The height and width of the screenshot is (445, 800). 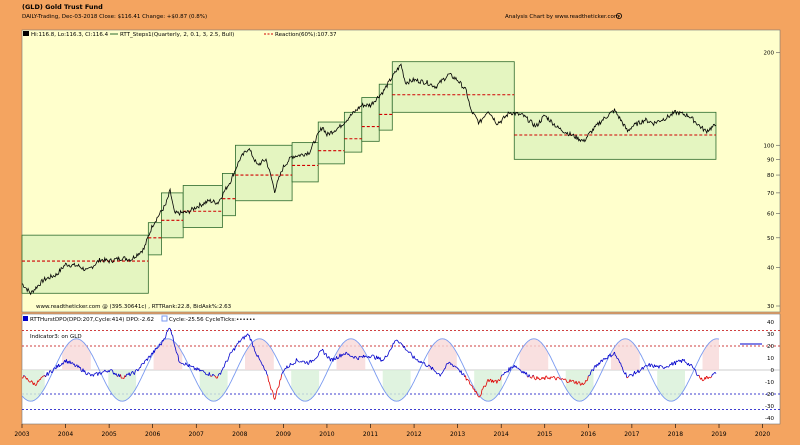 I want to click on chart-title: (GLD) Gold Trust Fund, so click(x=62, y=7).